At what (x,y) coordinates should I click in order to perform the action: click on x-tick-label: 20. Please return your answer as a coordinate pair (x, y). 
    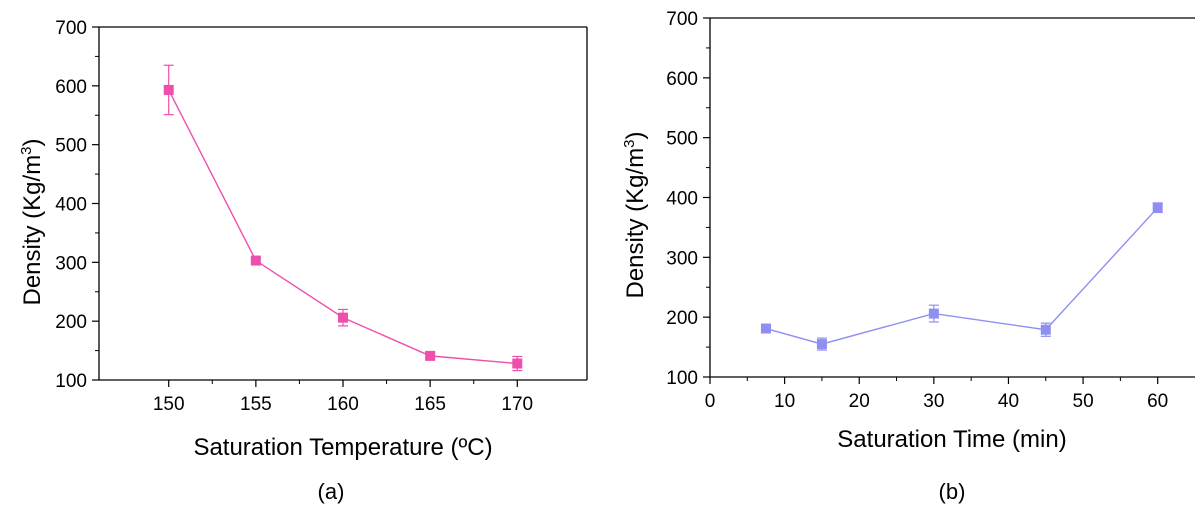
    Looking at the image, I should click on (859, 401).